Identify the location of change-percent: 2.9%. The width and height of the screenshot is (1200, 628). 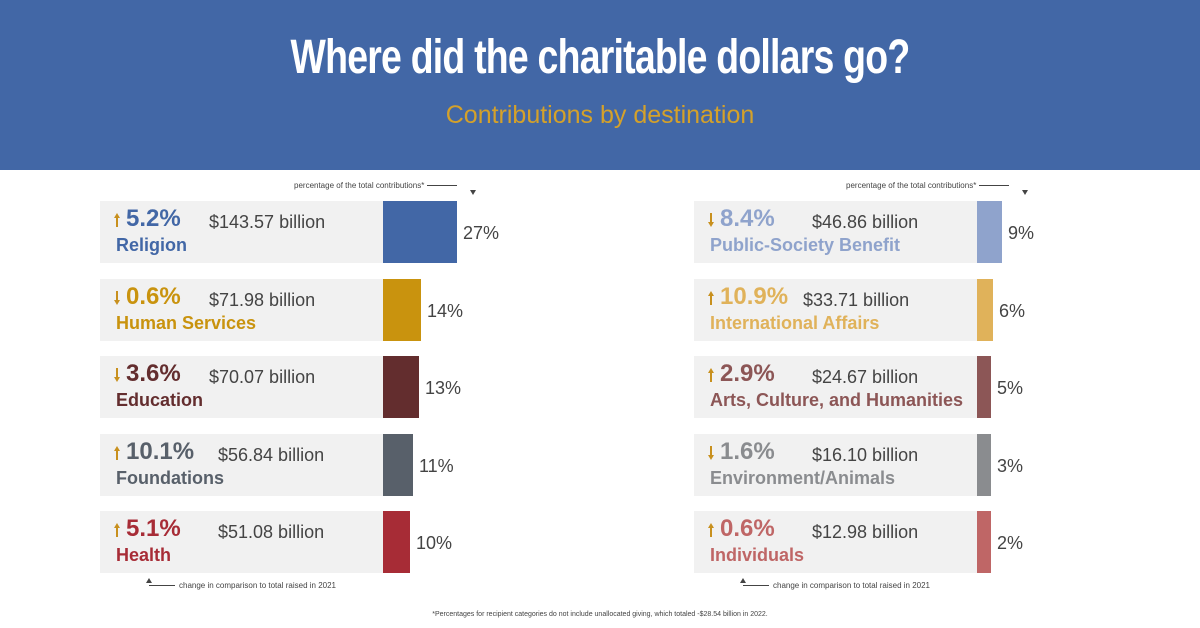
(747, 373).